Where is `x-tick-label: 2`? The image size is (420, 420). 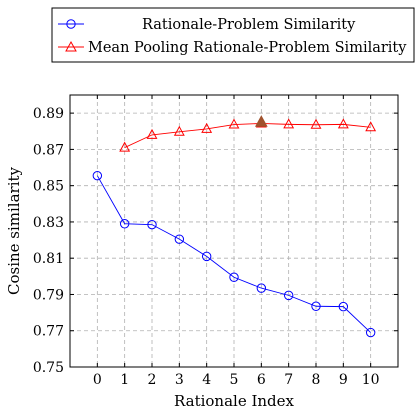
x-tick-label: 2 is located at coordinates (152, 380).